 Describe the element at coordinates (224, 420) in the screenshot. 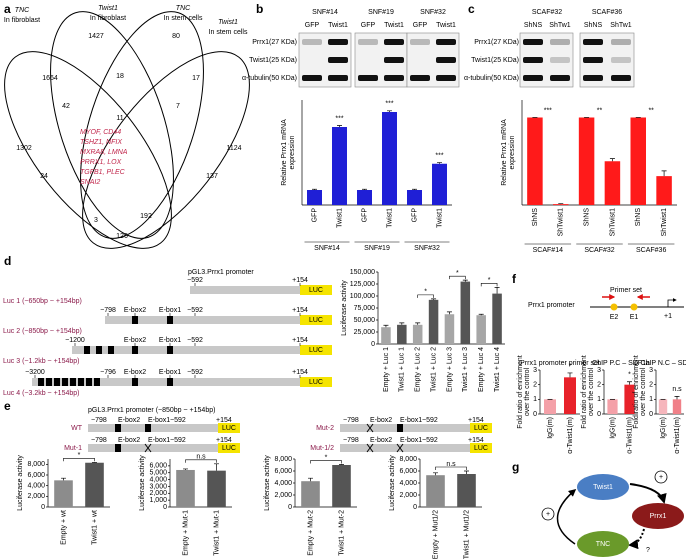

I see `site-label: +154` at that location.